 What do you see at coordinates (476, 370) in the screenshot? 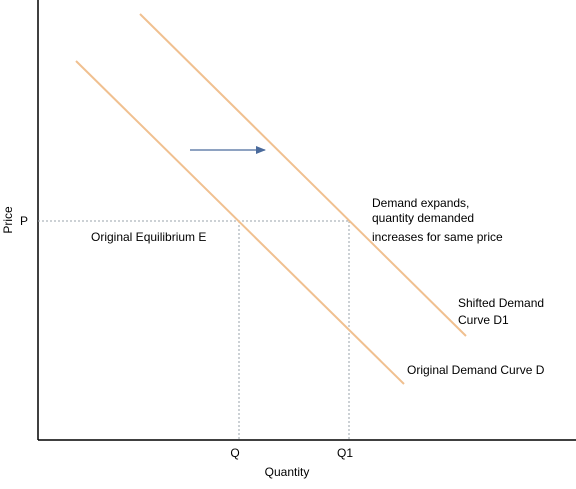
I see `original-curve-label: Original Demand Curve D` at bounding box center [476, 370].